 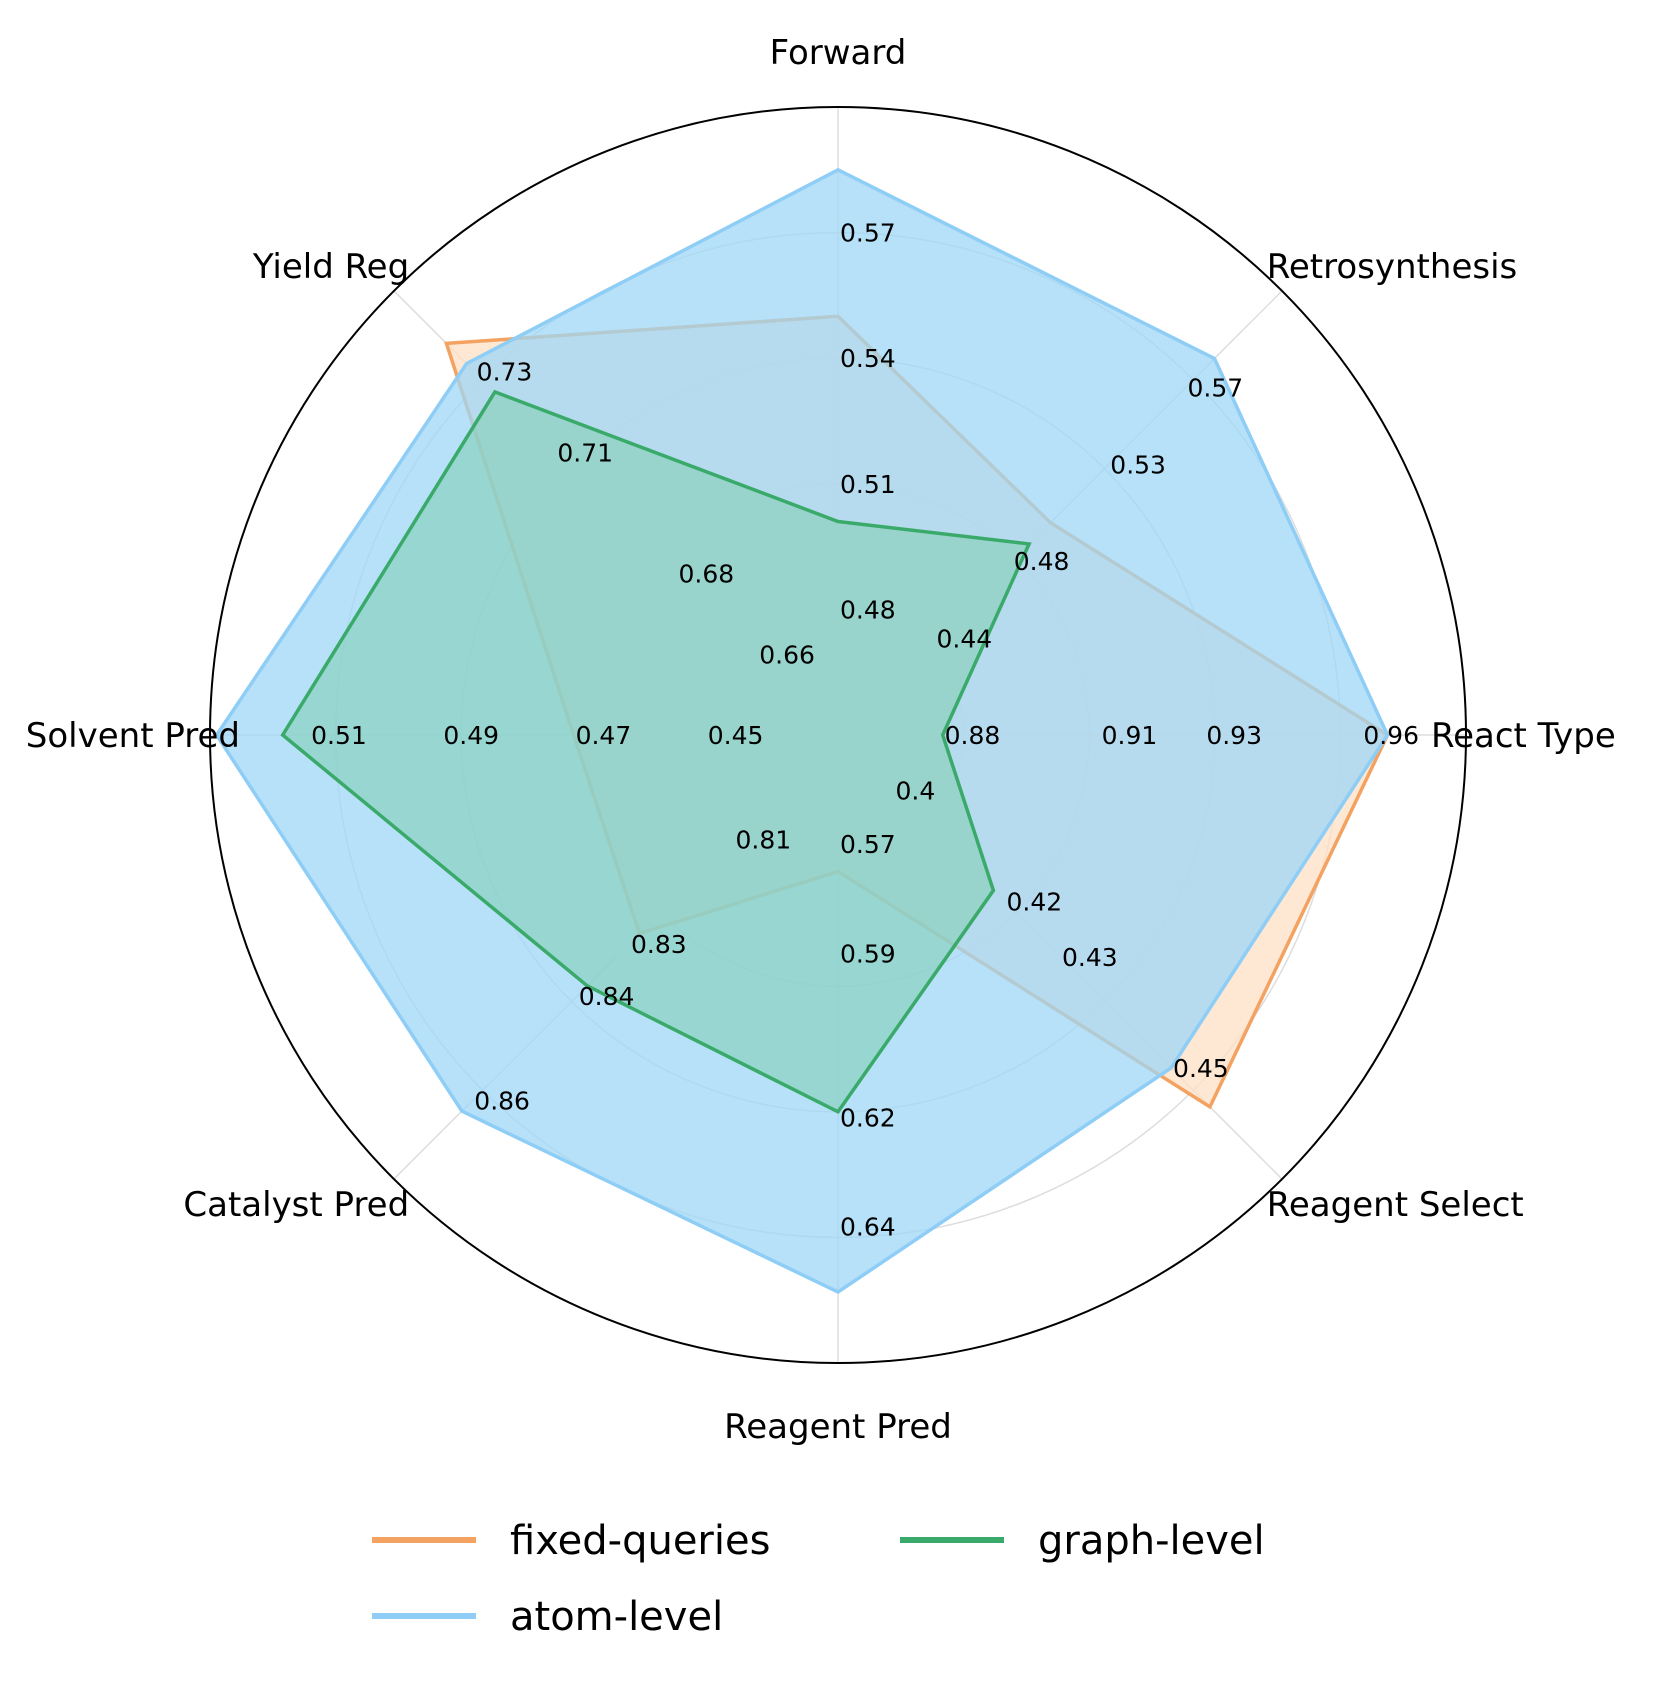 I want to click on tick-label-solvent-pred: 0.49, so click(x=471, y=735).